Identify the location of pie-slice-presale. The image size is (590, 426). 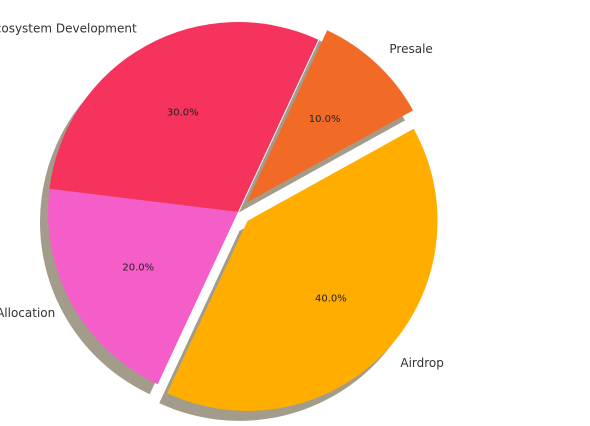
(330, 116).